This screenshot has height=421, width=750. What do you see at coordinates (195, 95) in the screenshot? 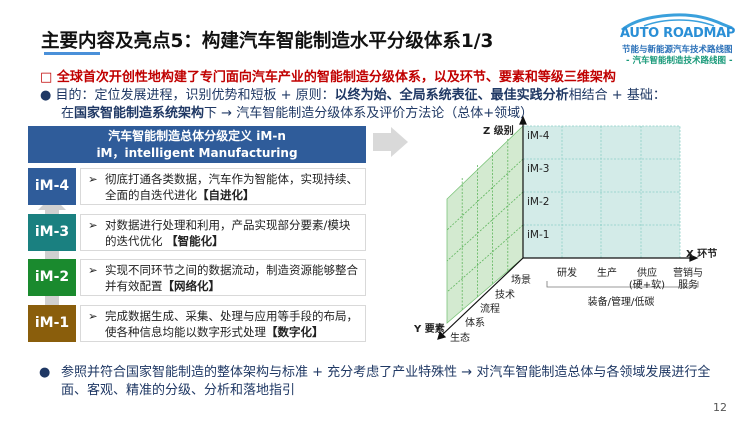
I see `purpose-text: 目的：定位发展进程，识别优势和短板 + 原则：` at bounding box center [195, 95].